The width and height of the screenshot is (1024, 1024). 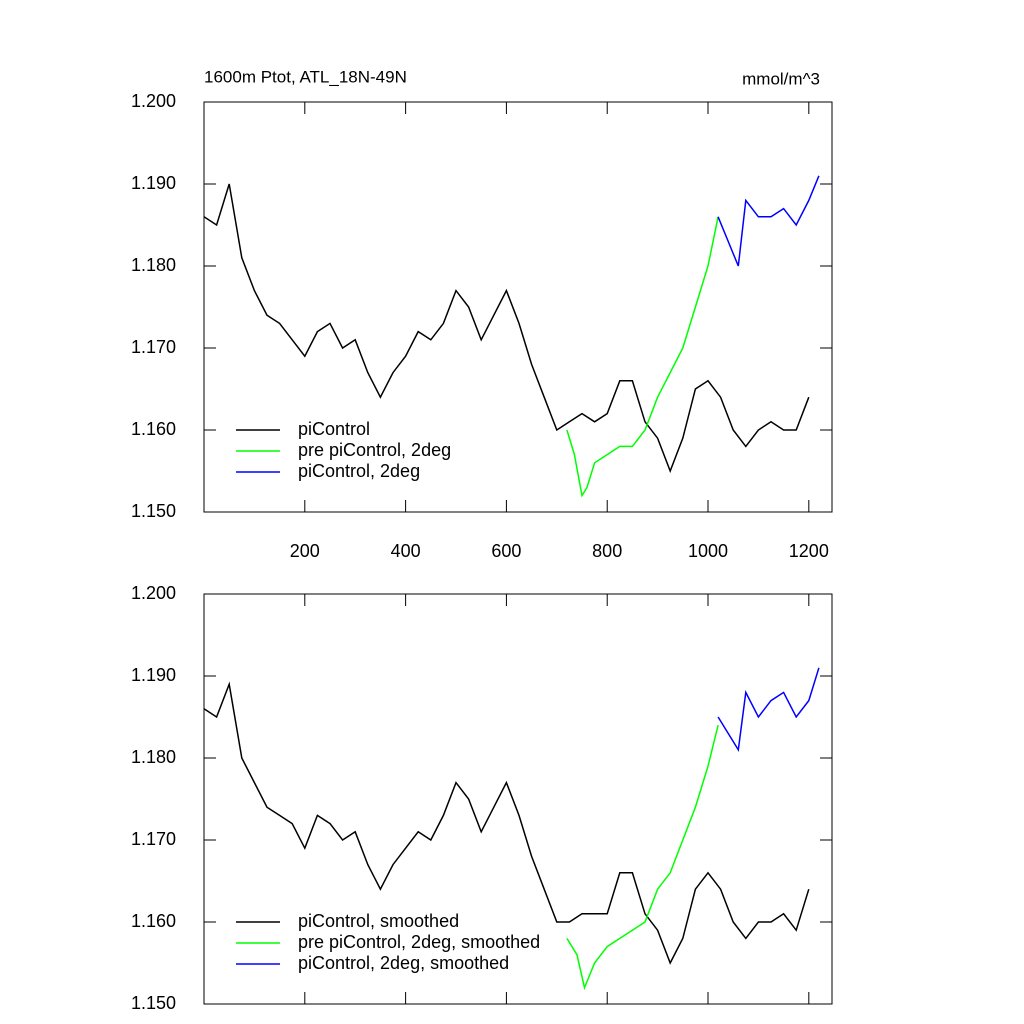 What do you see at coordinates (403, 963) in the screenshot?
I see `legend-label: piControl, 2deg, smoothed` at bounding box center [403, 963].